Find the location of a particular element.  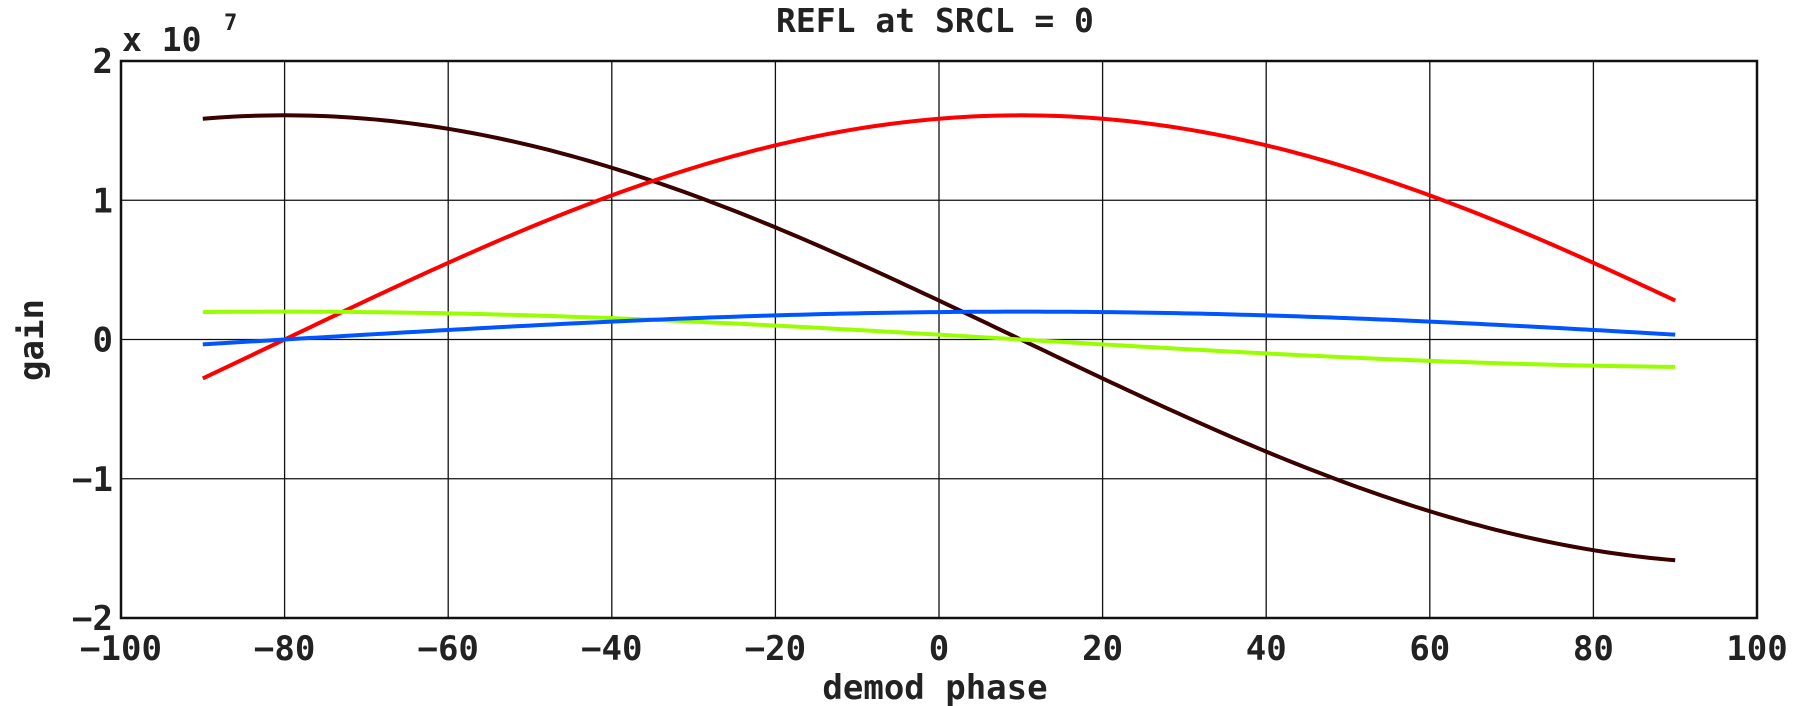

x-tick-label: 80 is located at coordinates (1593, 649).